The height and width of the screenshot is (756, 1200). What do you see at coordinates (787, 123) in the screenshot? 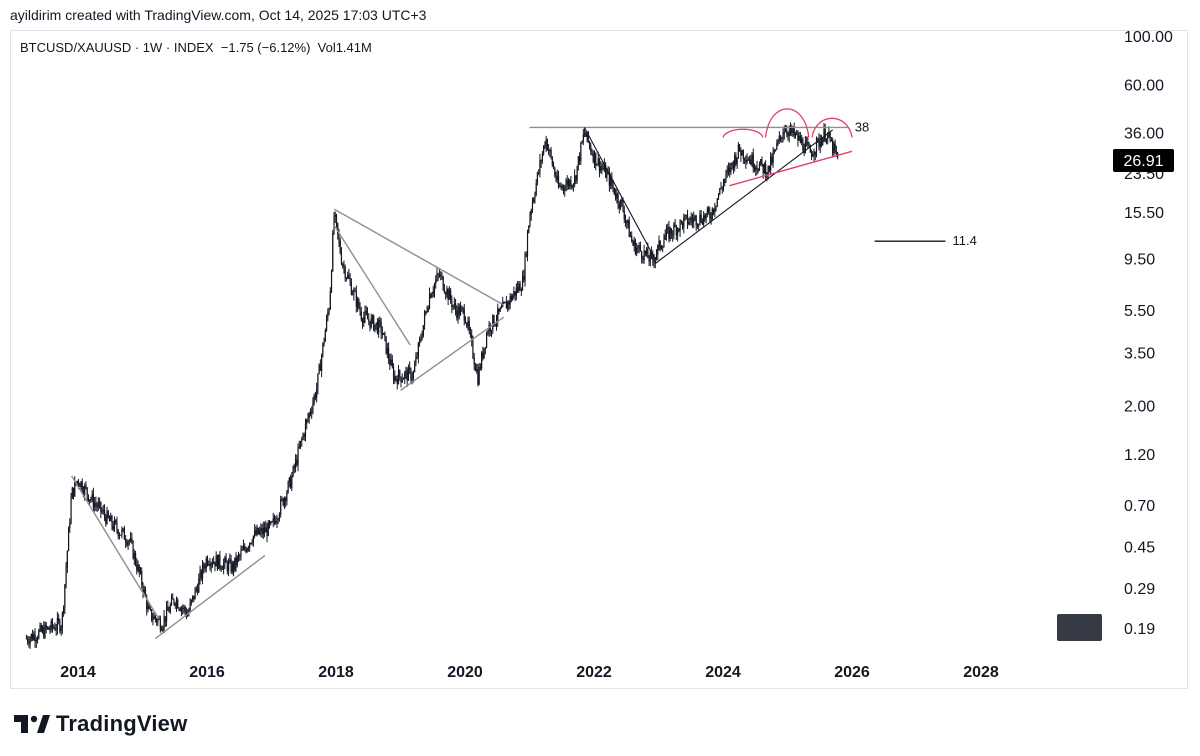
I see `head-and-shoulders-arcs` at bounding box center [787, 123].